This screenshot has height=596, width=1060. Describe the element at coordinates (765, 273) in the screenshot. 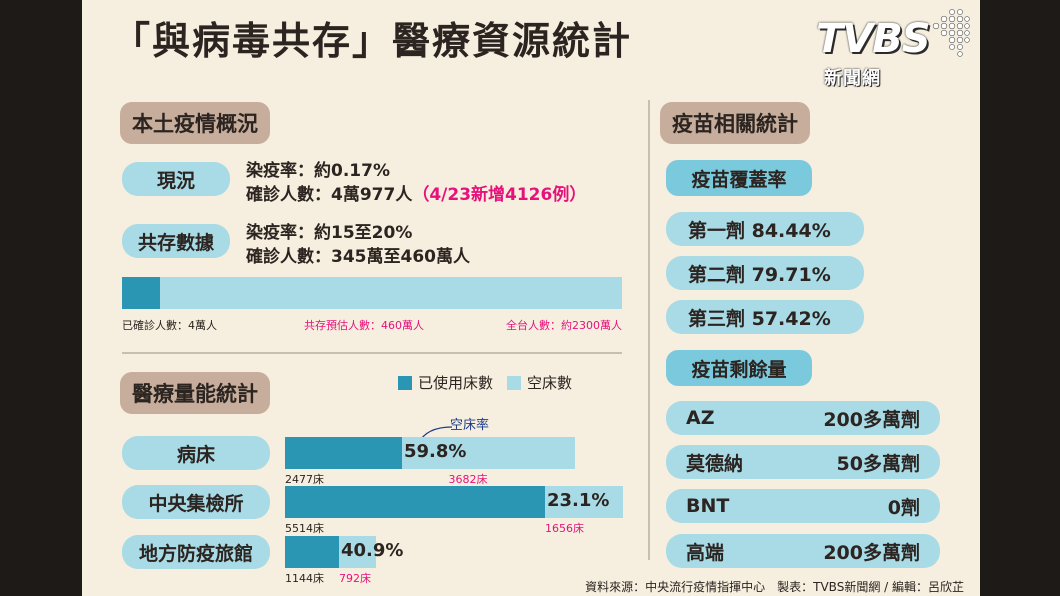

I see `coverage-dose-2: 第二劑 79.71%` at that location.